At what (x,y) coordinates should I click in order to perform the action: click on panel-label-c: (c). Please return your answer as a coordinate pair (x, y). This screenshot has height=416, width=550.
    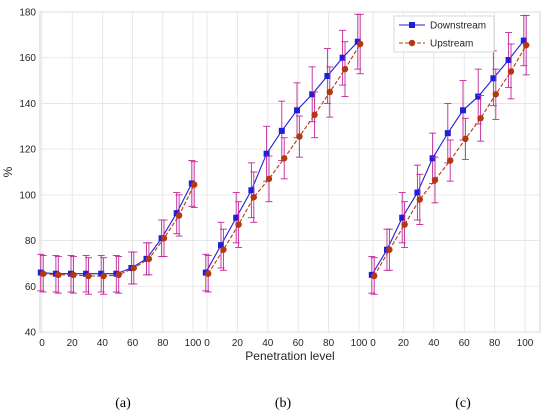
    Looking at the image, I should click on (463, 403).